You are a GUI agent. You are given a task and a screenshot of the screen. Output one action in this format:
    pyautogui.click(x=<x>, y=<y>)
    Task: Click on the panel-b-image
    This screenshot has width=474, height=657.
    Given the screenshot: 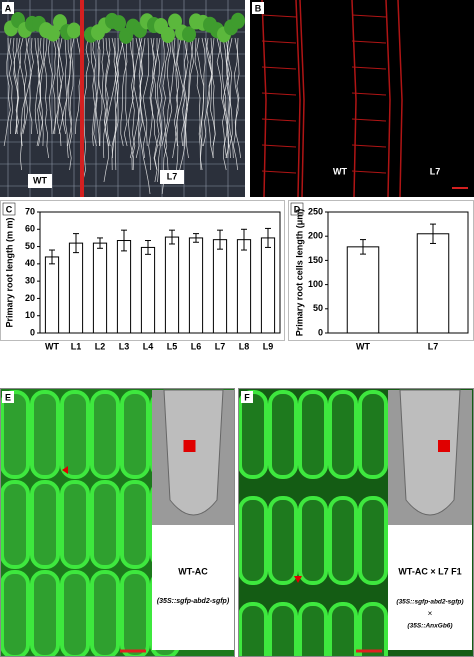 What is the action you would take?
    pyautogui.click(x=362, y=99)
    